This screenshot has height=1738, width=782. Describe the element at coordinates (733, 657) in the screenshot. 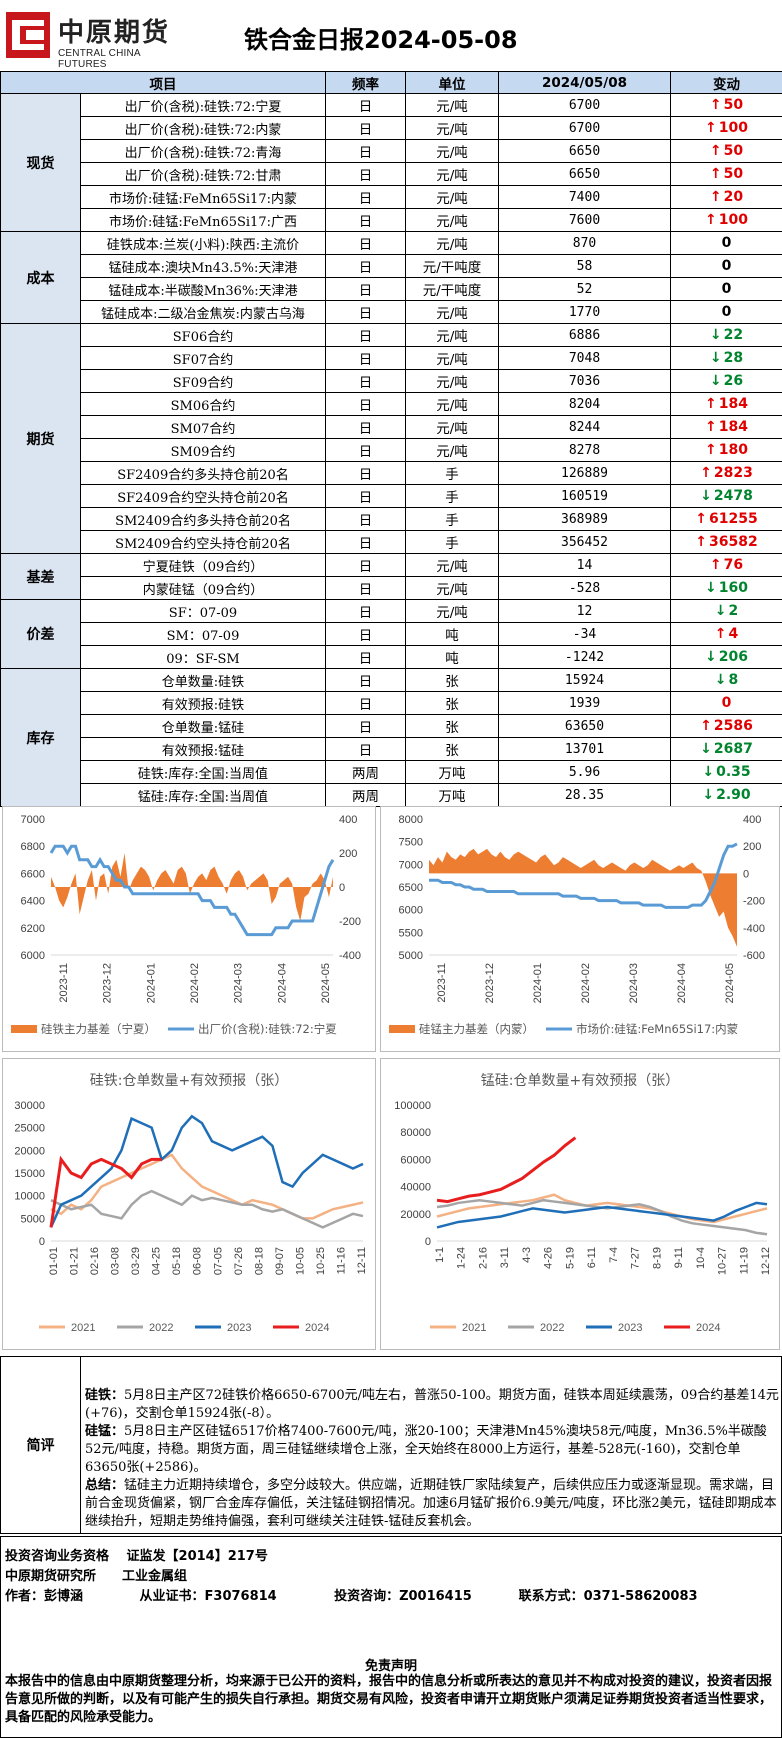

I see `change-value: 206` at that location.